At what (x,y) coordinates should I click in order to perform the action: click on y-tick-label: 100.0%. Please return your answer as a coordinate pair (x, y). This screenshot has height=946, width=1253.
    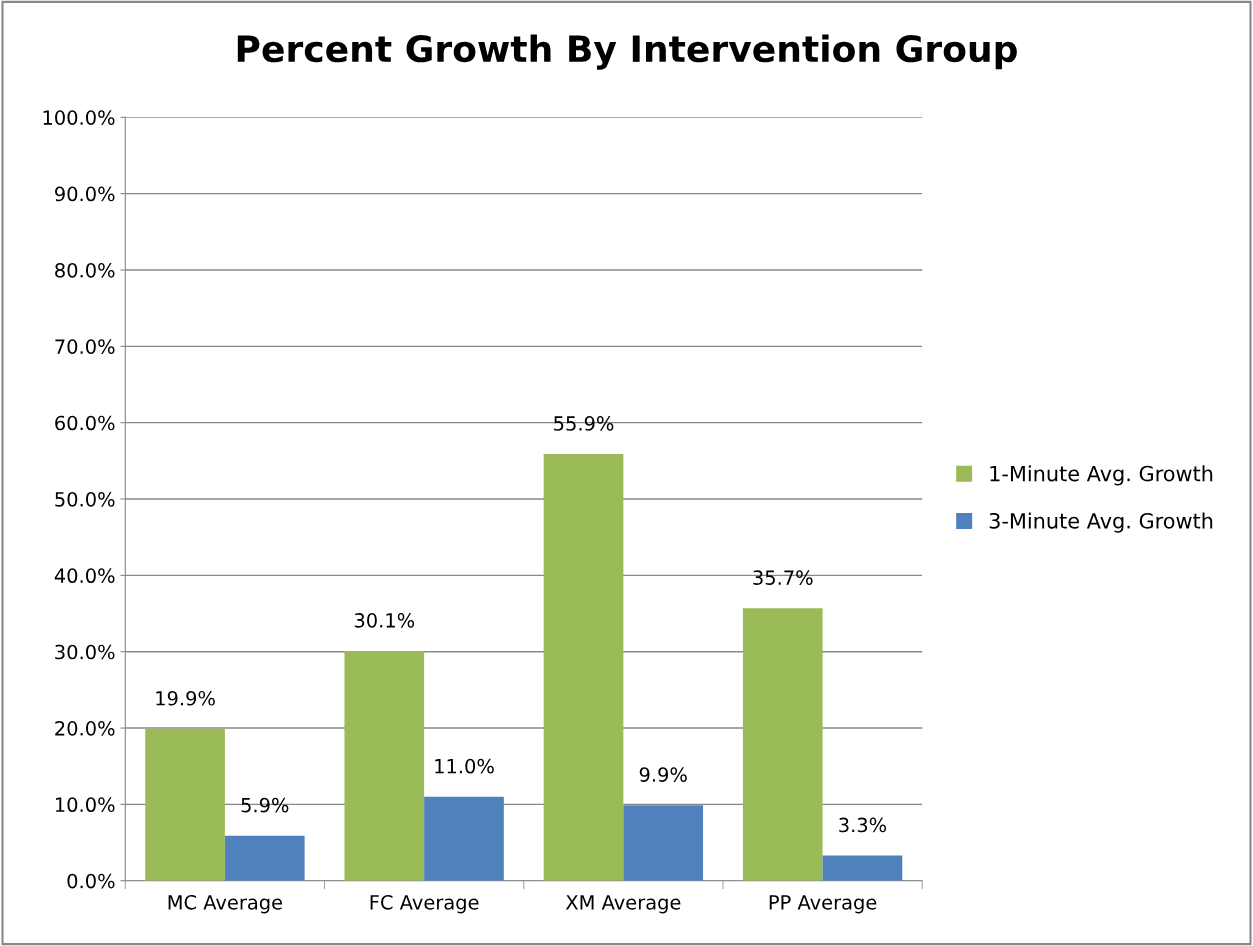
    Looking at the image, I should click on (79, 117).